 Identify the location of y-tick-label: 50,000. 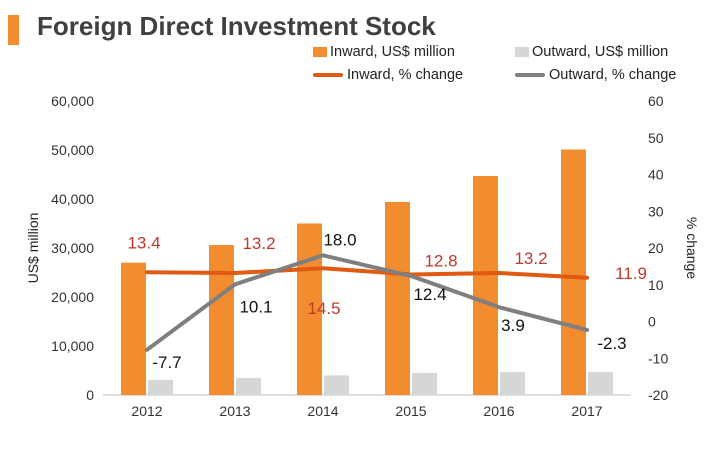
(72, 150).